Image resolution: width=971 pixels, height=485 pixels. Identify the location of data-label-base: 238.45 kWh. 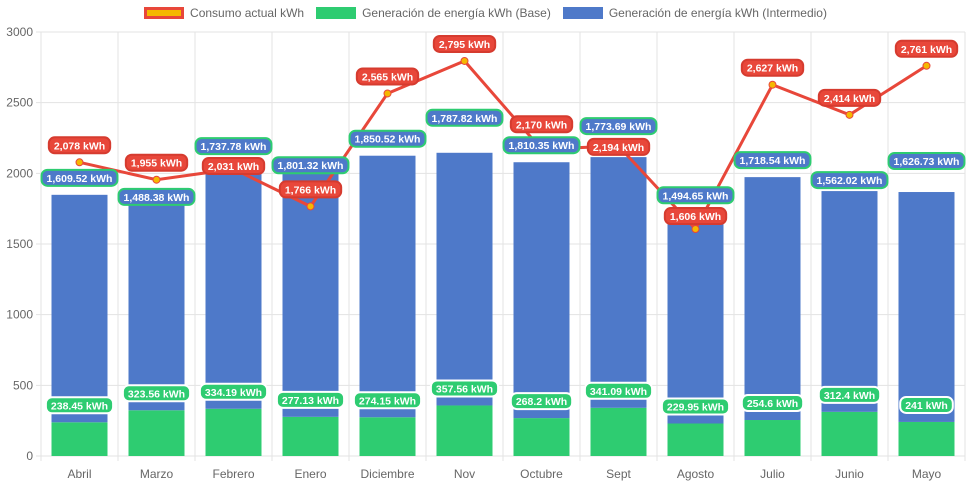
(79, 406).